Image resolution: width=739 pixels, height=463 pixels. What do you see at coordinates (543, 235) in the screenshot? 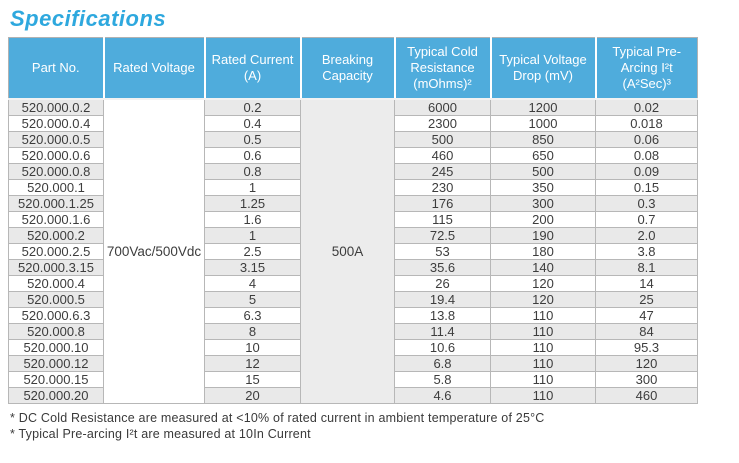
I see `voltage-drop-cell: 190` at bounding box center [543, 235].